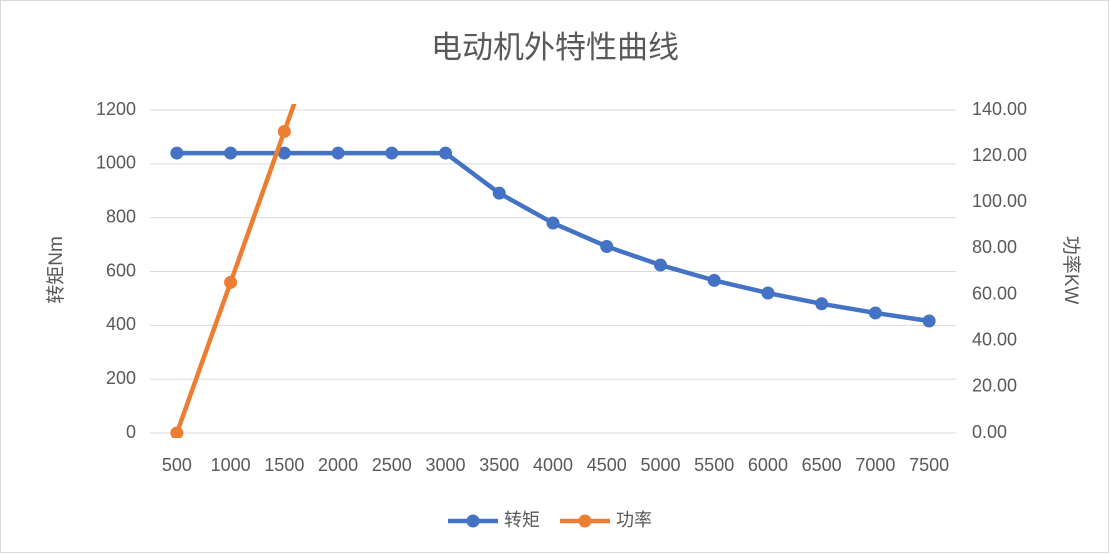 The width and height of the screenshot is (1110, 554). Describe the element at coordinates (231, 465) in the screenshot. I see `x-tick-label: 1000` at that location.